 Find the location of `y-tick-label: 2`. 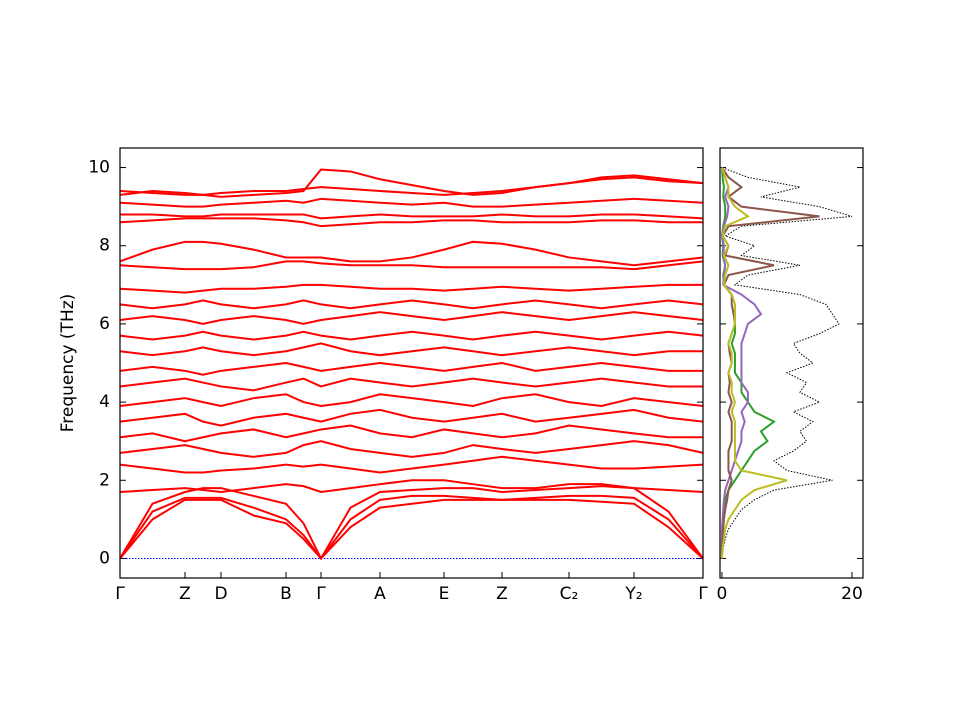

y-tick-label: 2 is located at coordinates (104, 480).